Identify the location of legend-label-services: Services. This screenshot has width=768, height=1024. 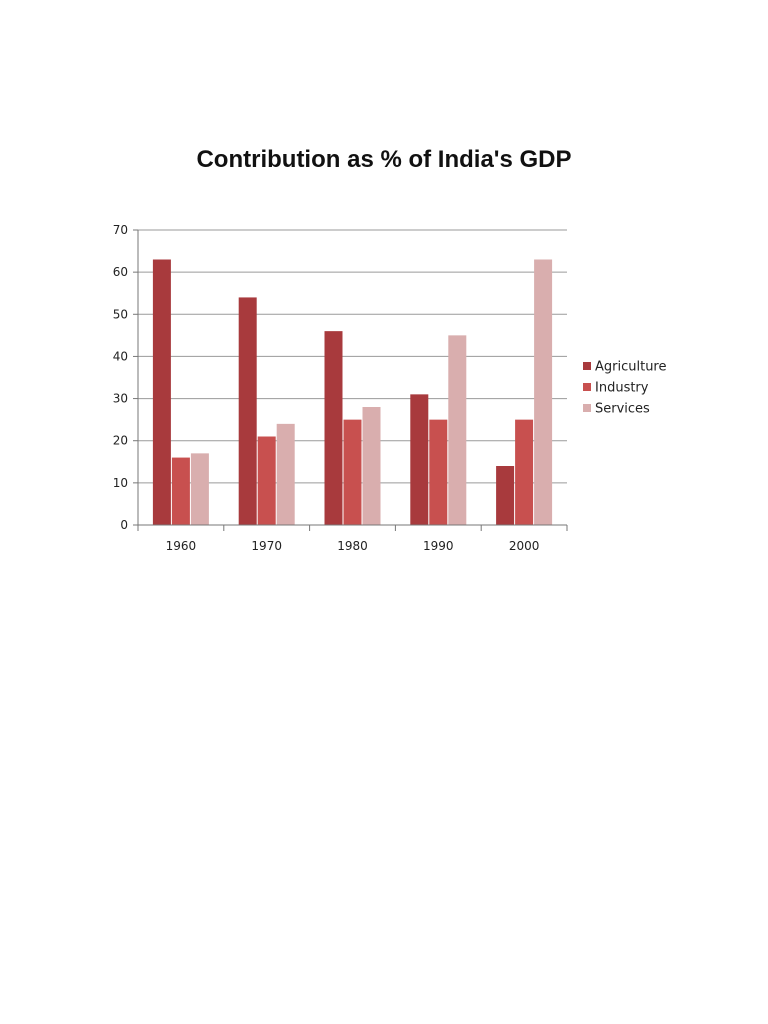
(622, 409).